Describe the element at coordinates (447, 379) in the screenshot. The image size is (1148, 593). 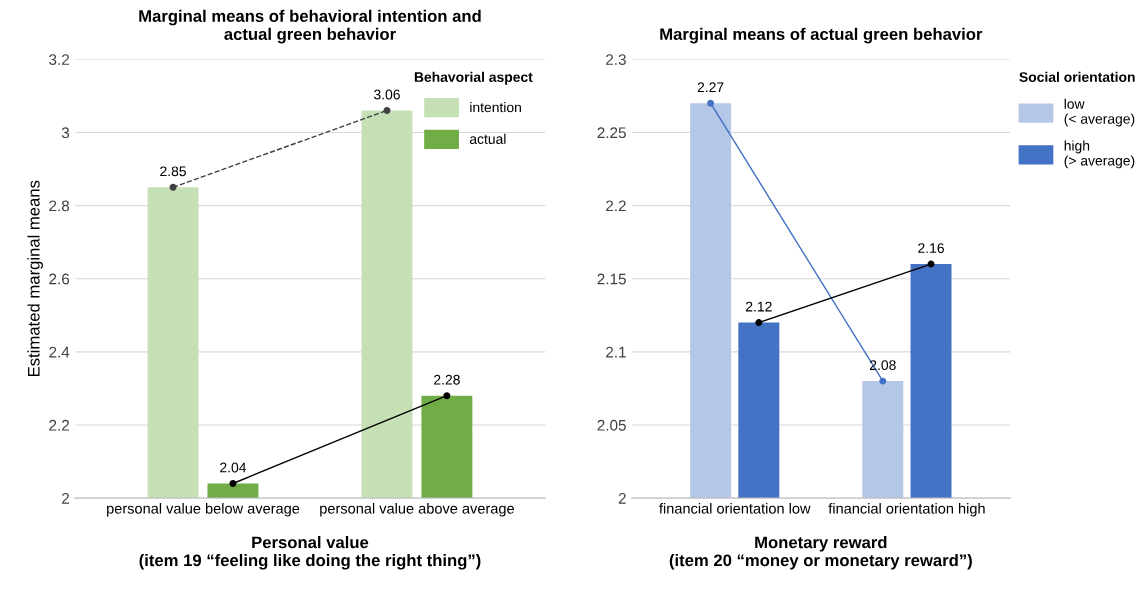
I see `data-label: 2.28` at that location.